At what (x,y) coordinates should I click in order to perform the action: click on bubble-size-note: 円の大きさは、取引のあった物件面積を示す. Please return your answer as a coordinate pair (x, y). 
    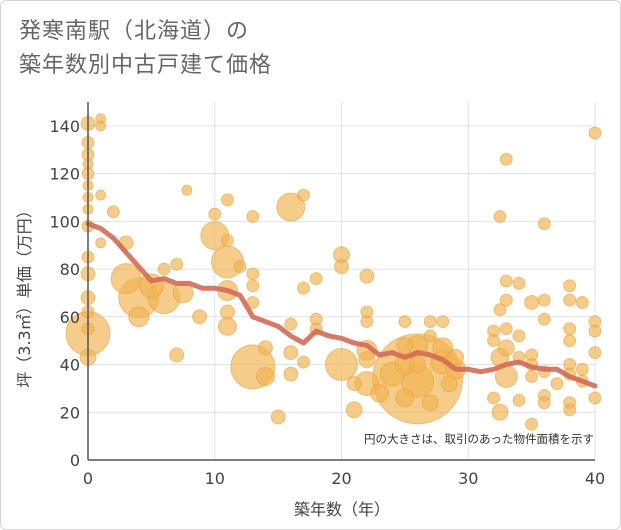
    Looking at the image, I should click on (479, 439).